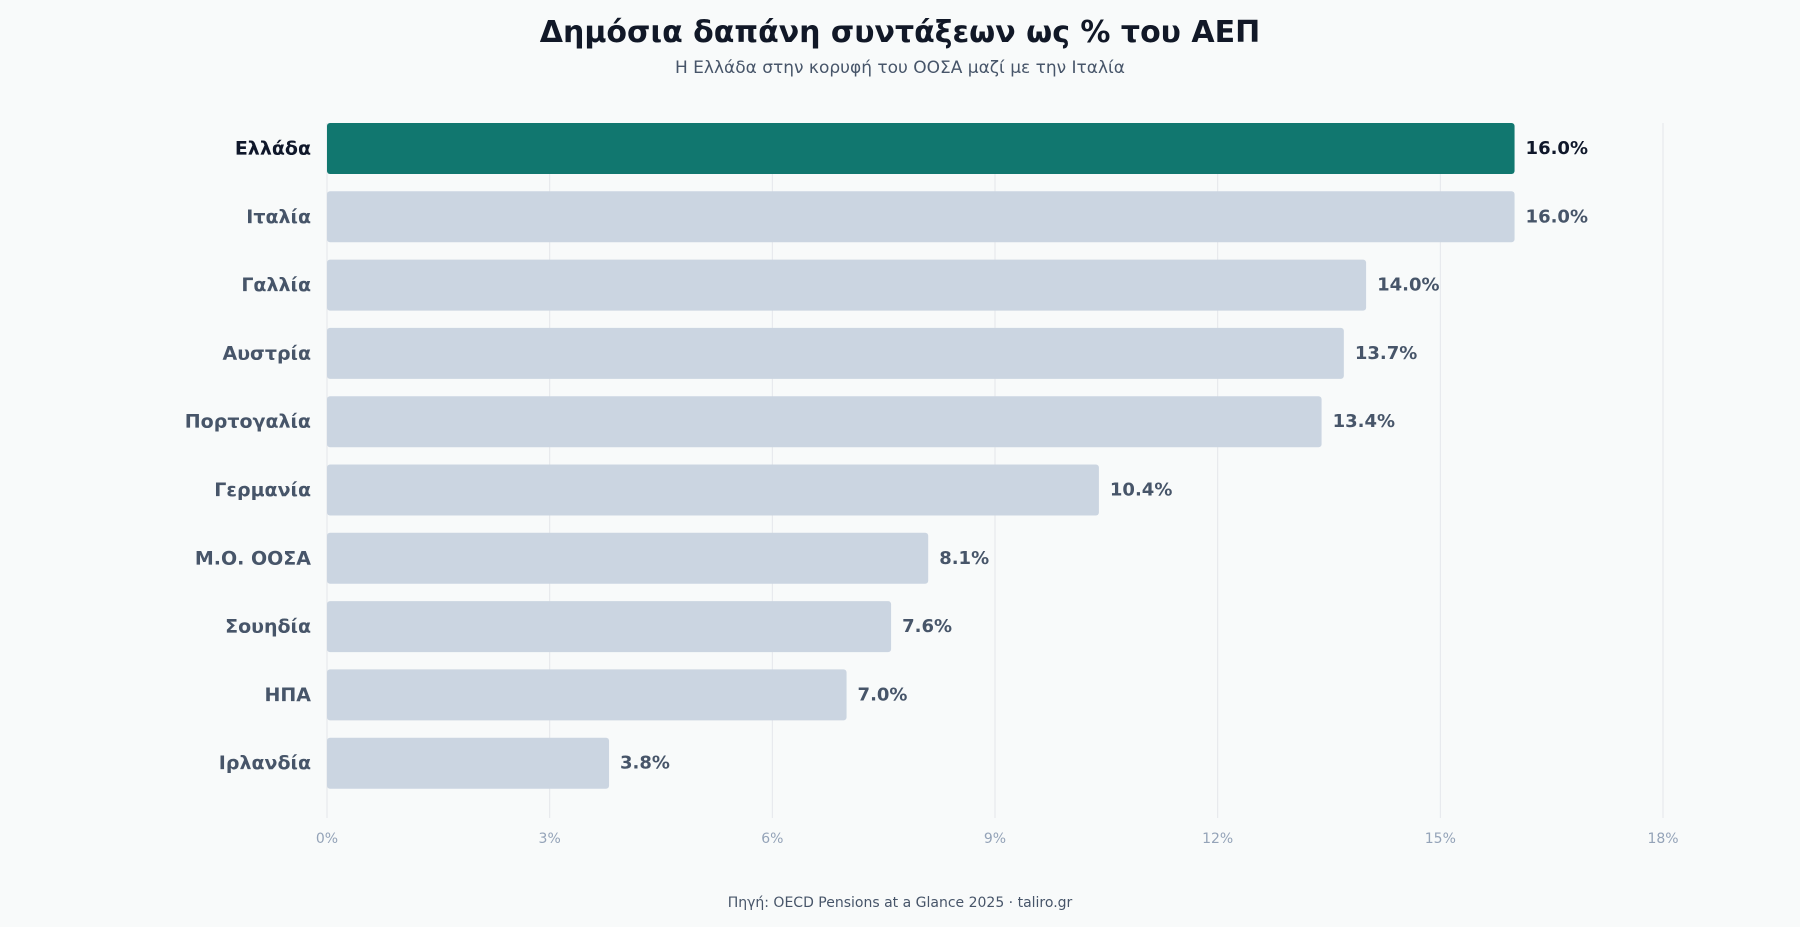  Describe the element at coordinates (262, 490) in the screenshot. I see `category-label: Γερμανία` at that location.